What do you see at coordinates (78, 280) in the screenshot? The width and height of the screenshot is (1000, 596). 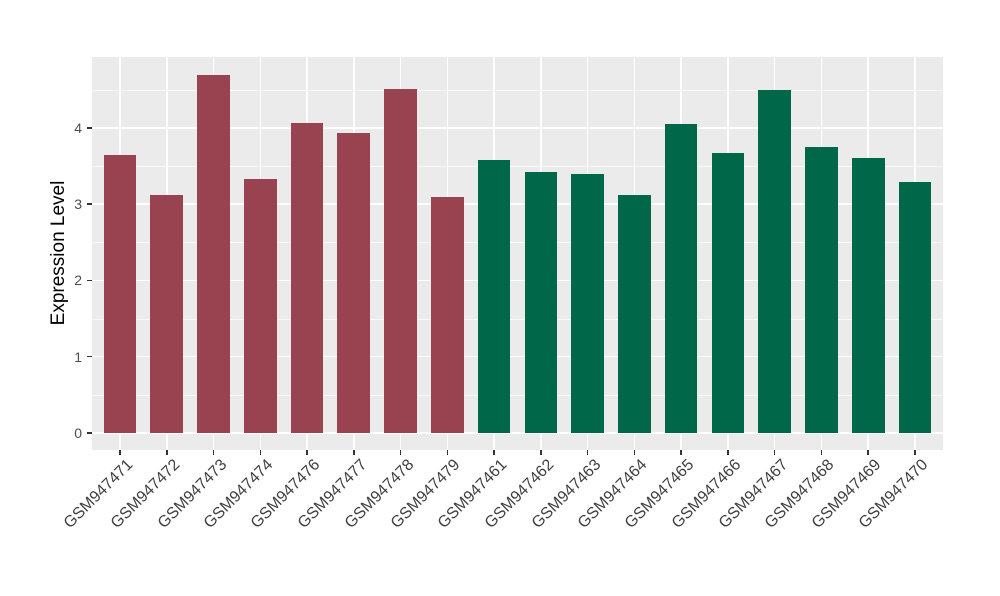 I see `y-tick-label: 2` at bounding box center [78, 280].